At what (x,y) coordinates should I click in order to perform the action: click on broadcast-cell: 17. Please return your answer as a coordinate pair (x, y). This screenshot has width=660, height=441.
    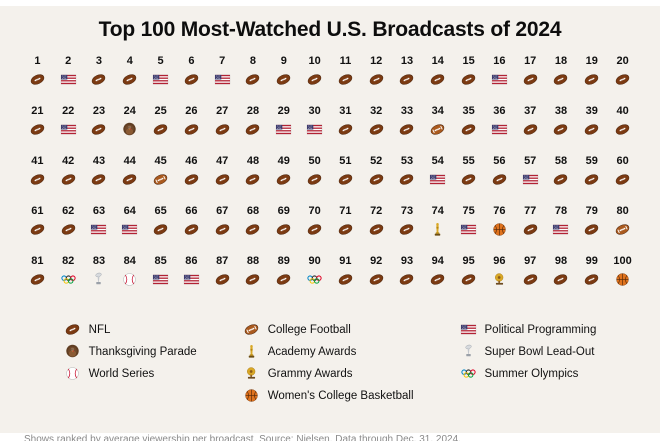
    Looking at the image, I should click on (530, 80).